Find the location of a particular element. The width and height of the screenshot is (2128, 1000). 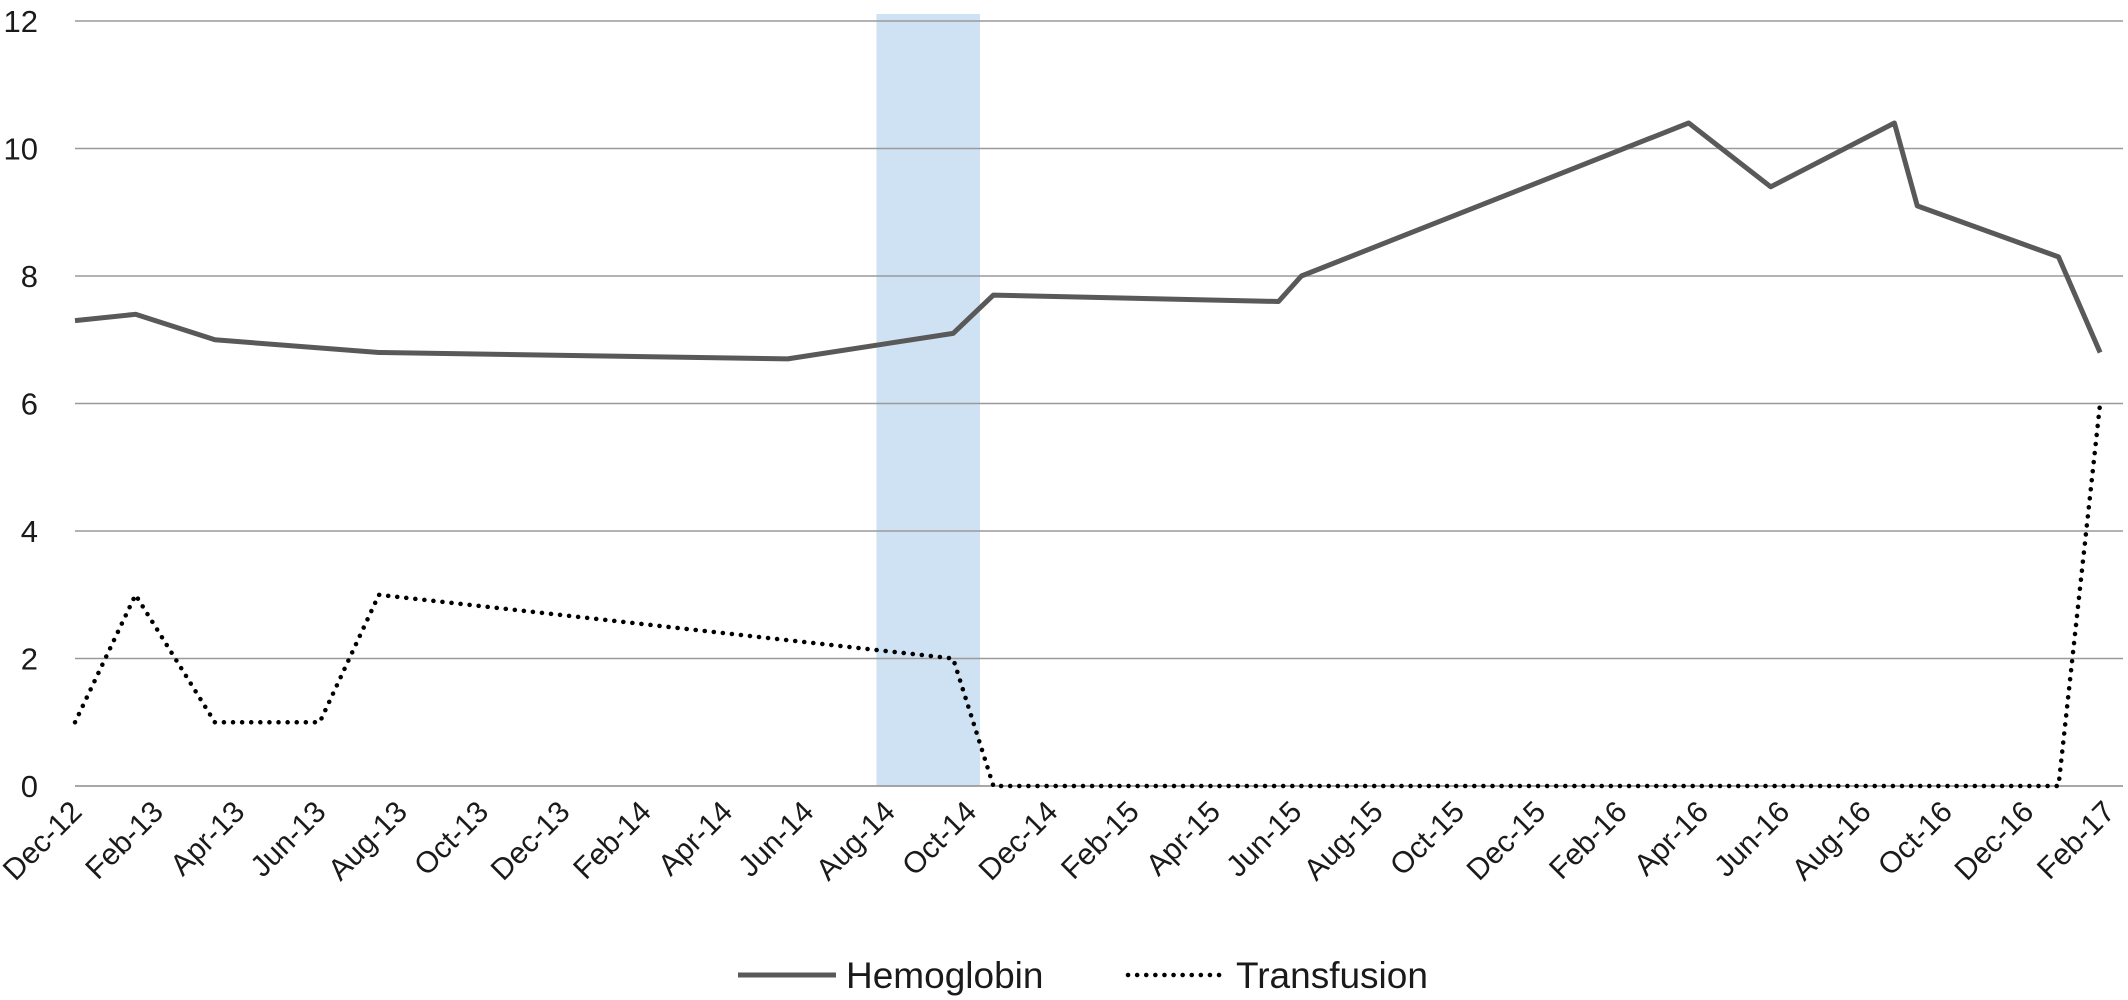

x-tick: Feb-16 is located at coordinates (1588, 840).